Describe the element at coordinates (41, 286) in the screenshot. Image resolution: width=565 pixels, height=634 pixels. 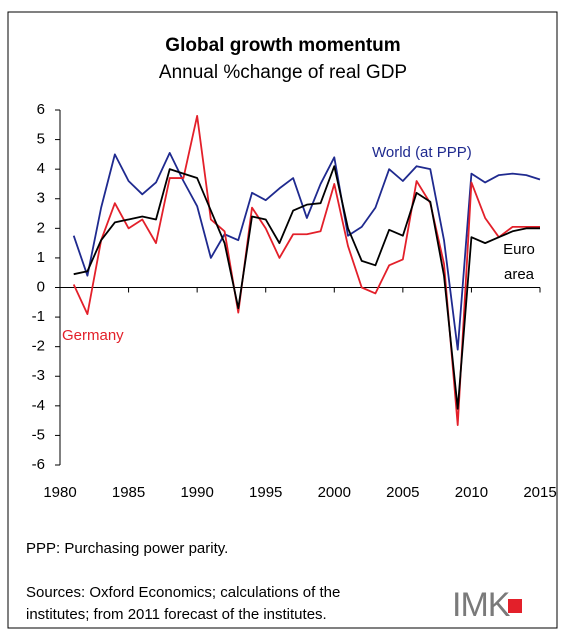
I see `y-tick-label: 0` at that location.